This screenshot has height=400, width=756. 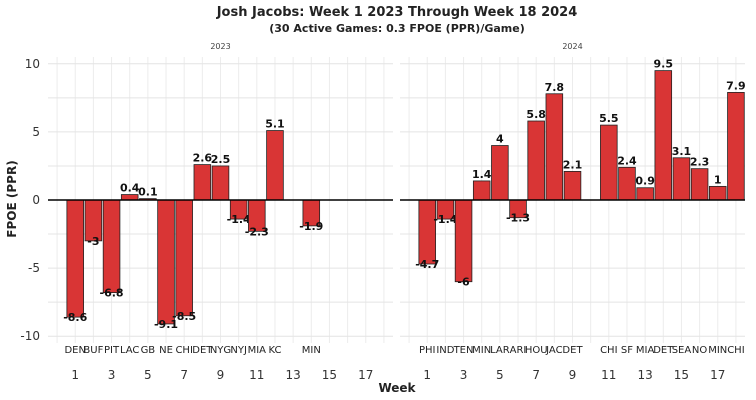 What do you see at coordinates (275, 124) in the screenshot?
I see `bar-value-label: 5.1` at bounding box center [275, 124].